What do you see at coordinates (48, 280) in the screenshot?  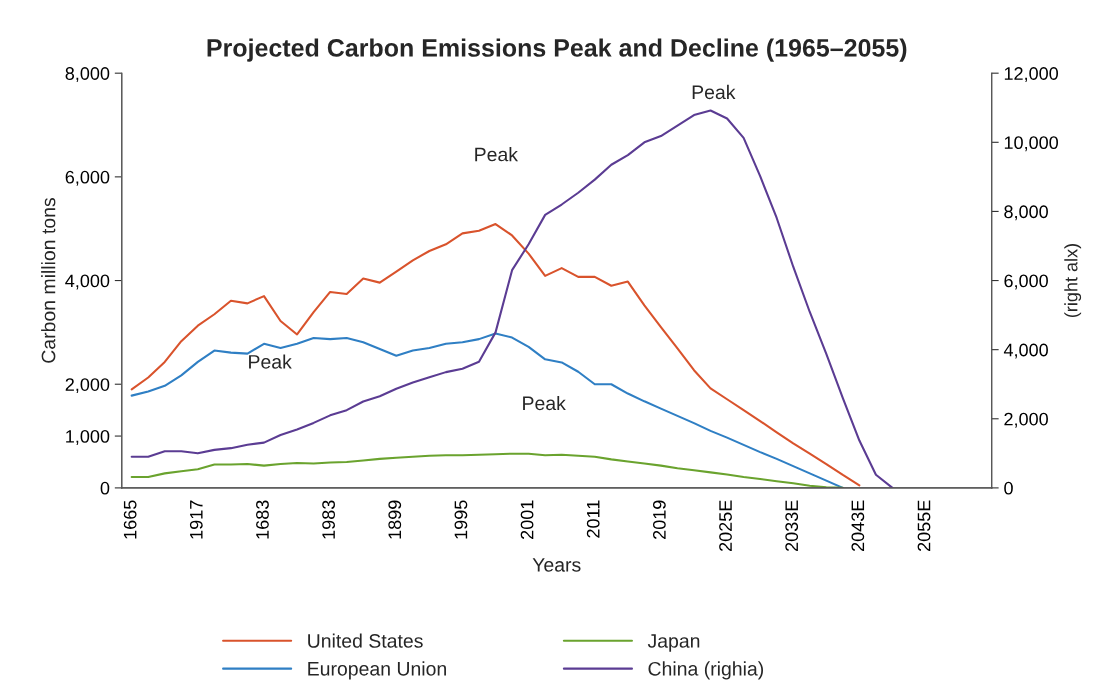 I see `y-axis-title: Carbon million tons` at bounding box center [48, 280].